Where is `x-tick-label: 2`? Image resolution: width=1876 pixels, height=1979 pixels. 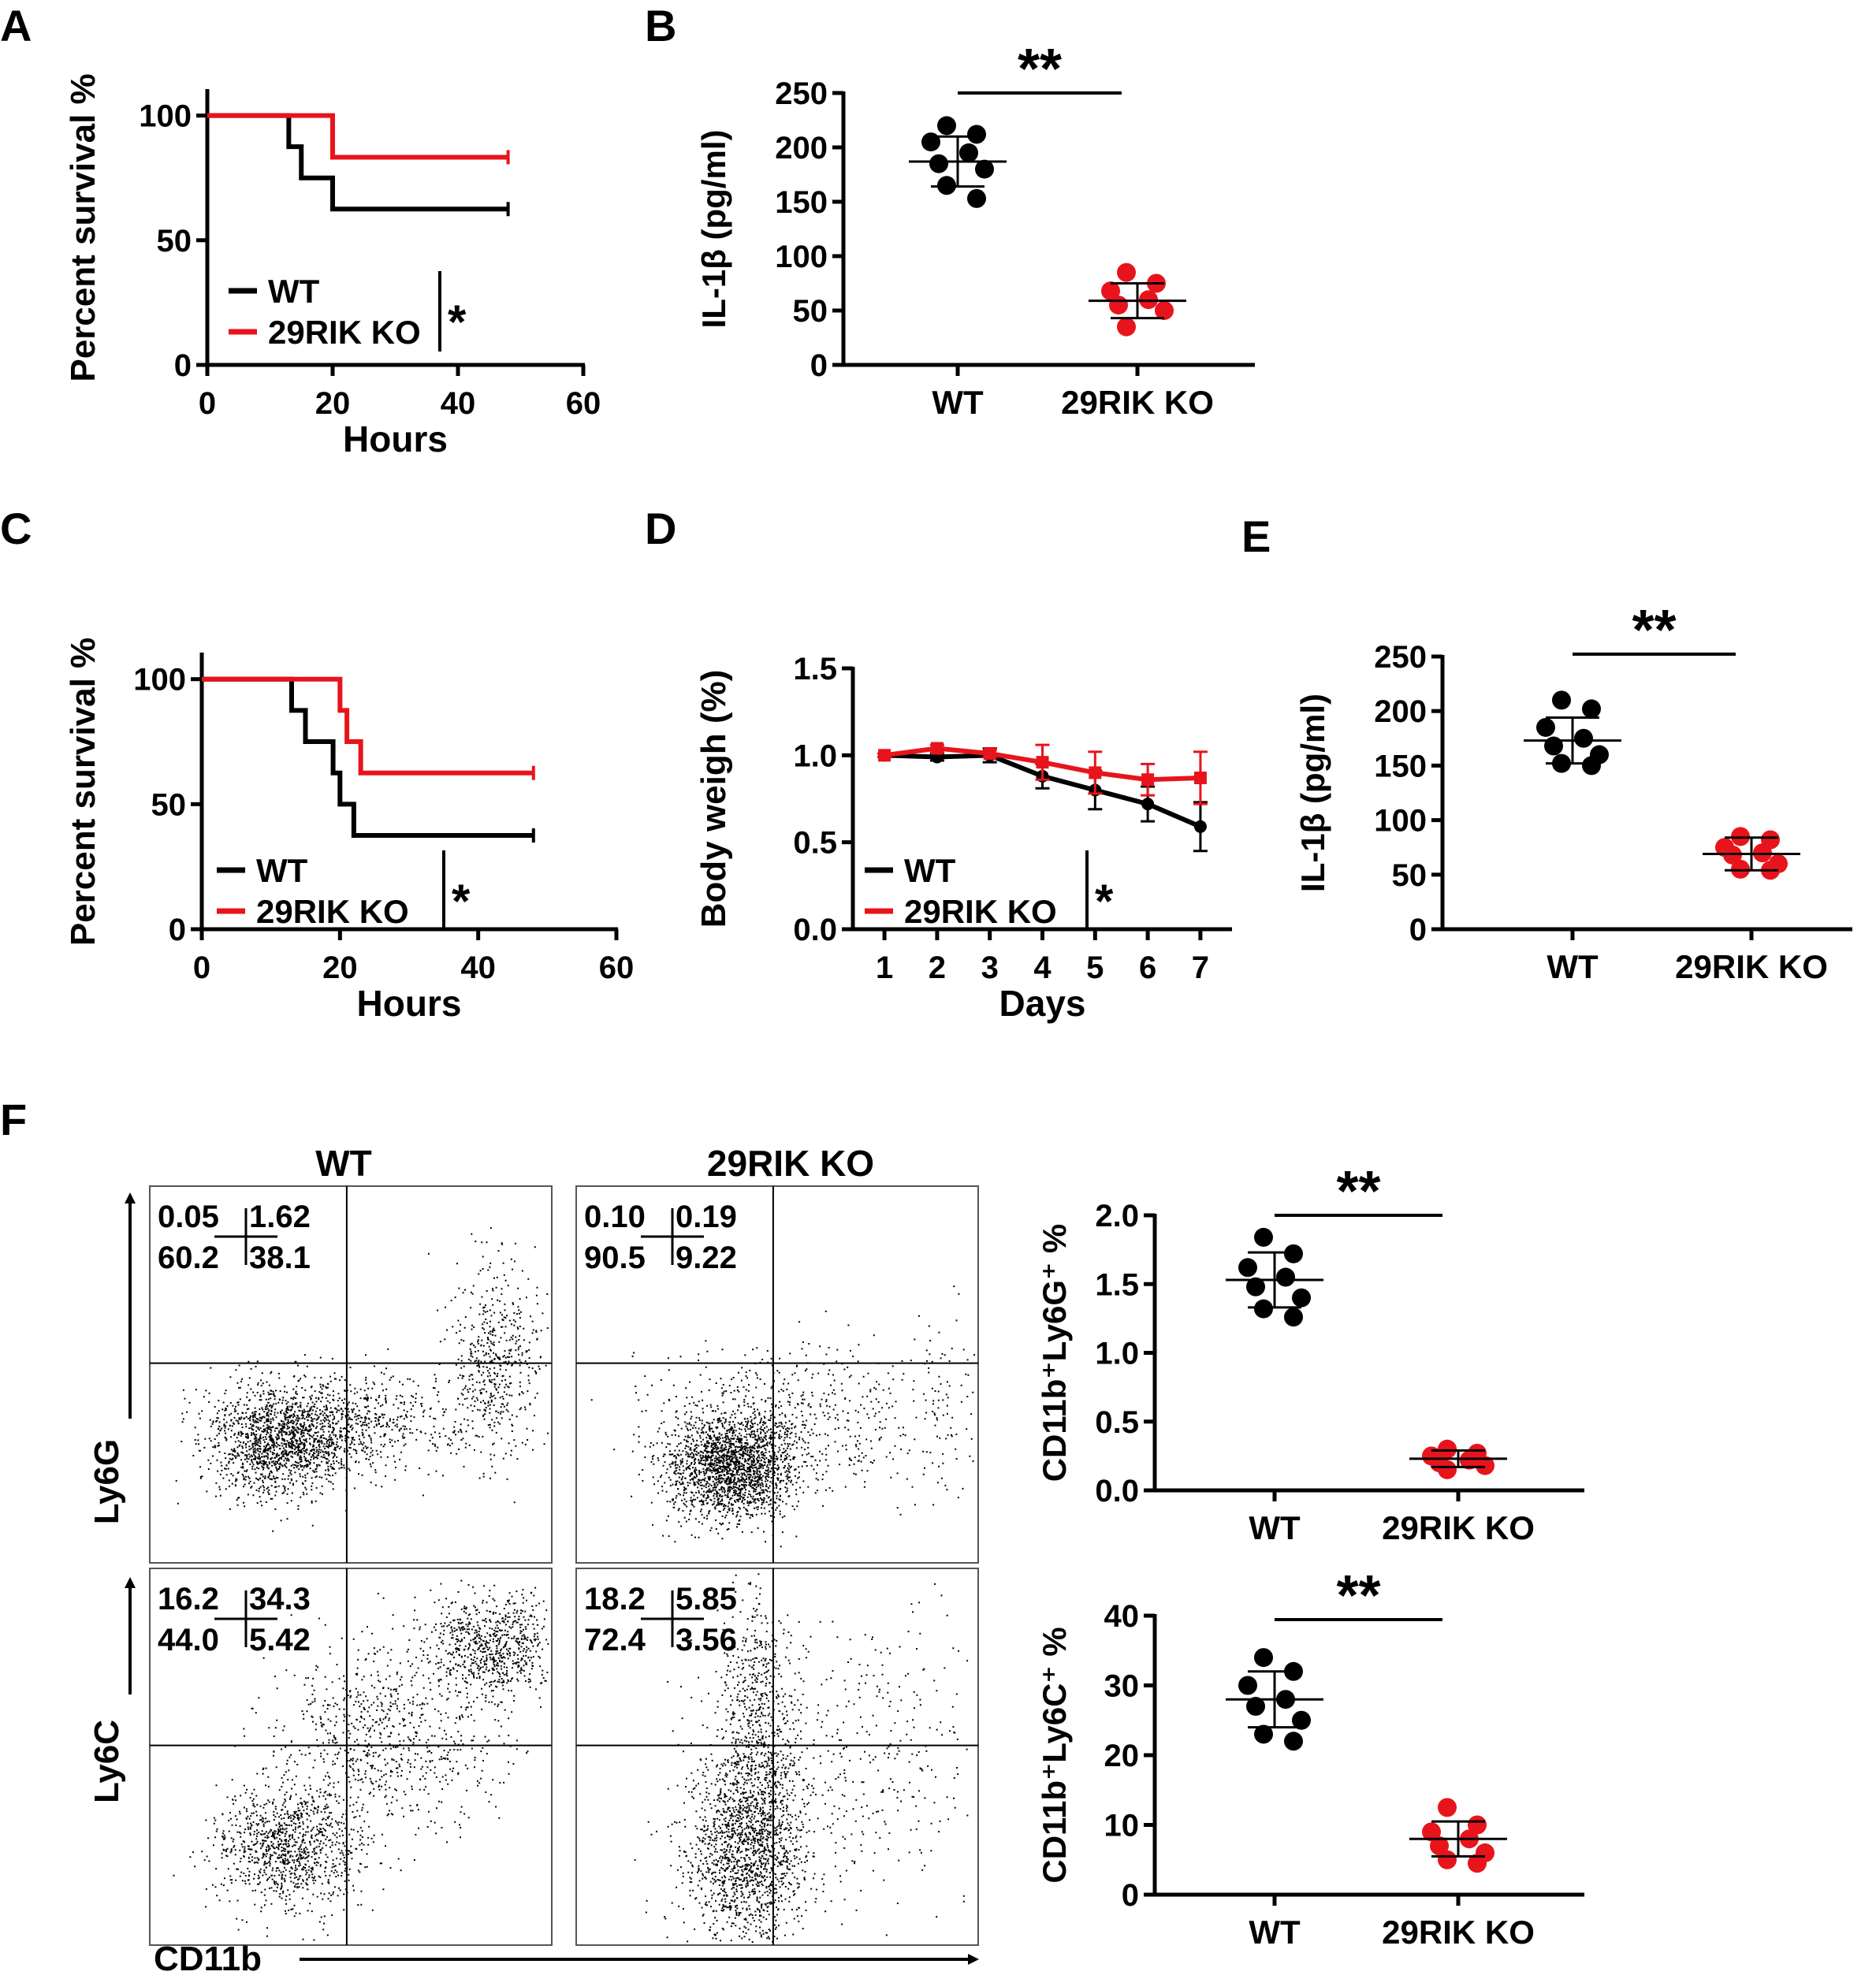 x-tick-label: 2 is located at coordinates (937, 967).